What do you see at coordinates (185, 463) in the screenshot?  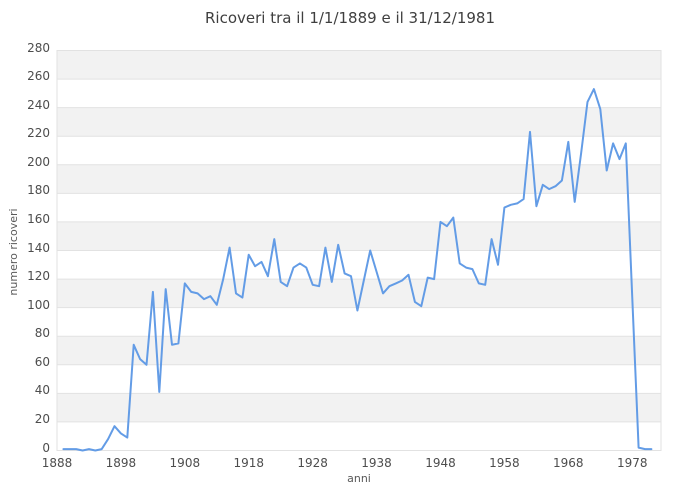 I see `x-tick-label: 1908` at bounding box center [185, 463].